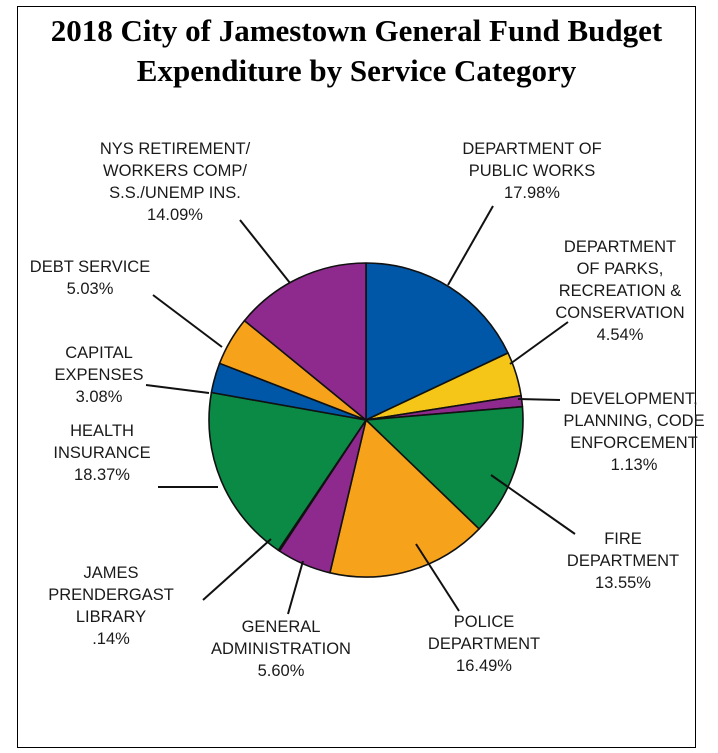 Image resolution: width=718 pixels, height=753 pixels. I want to click on chart-title-line-2: Expenditure by Service Category, so click(356, 70).